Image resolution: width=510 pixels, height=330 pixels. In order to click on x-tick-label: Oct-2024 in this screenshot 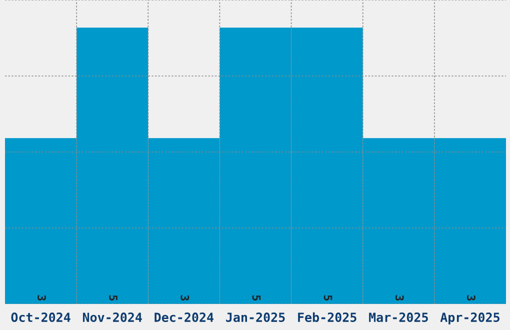, I will do `click(40, 317)`.